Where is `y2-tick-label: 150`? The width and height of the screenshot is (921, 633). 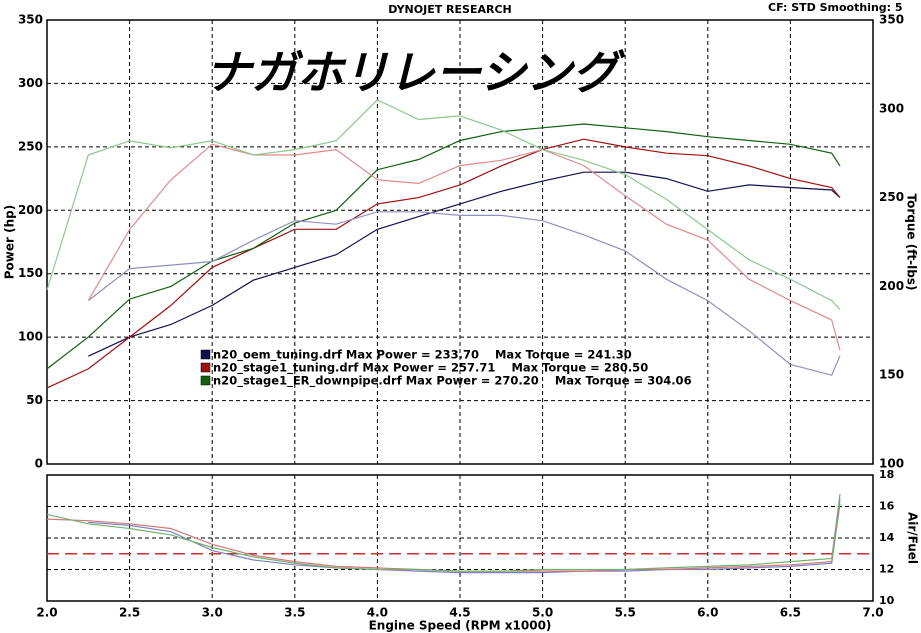
y2-tick-label: 150 is located at coordinates (891, 375).